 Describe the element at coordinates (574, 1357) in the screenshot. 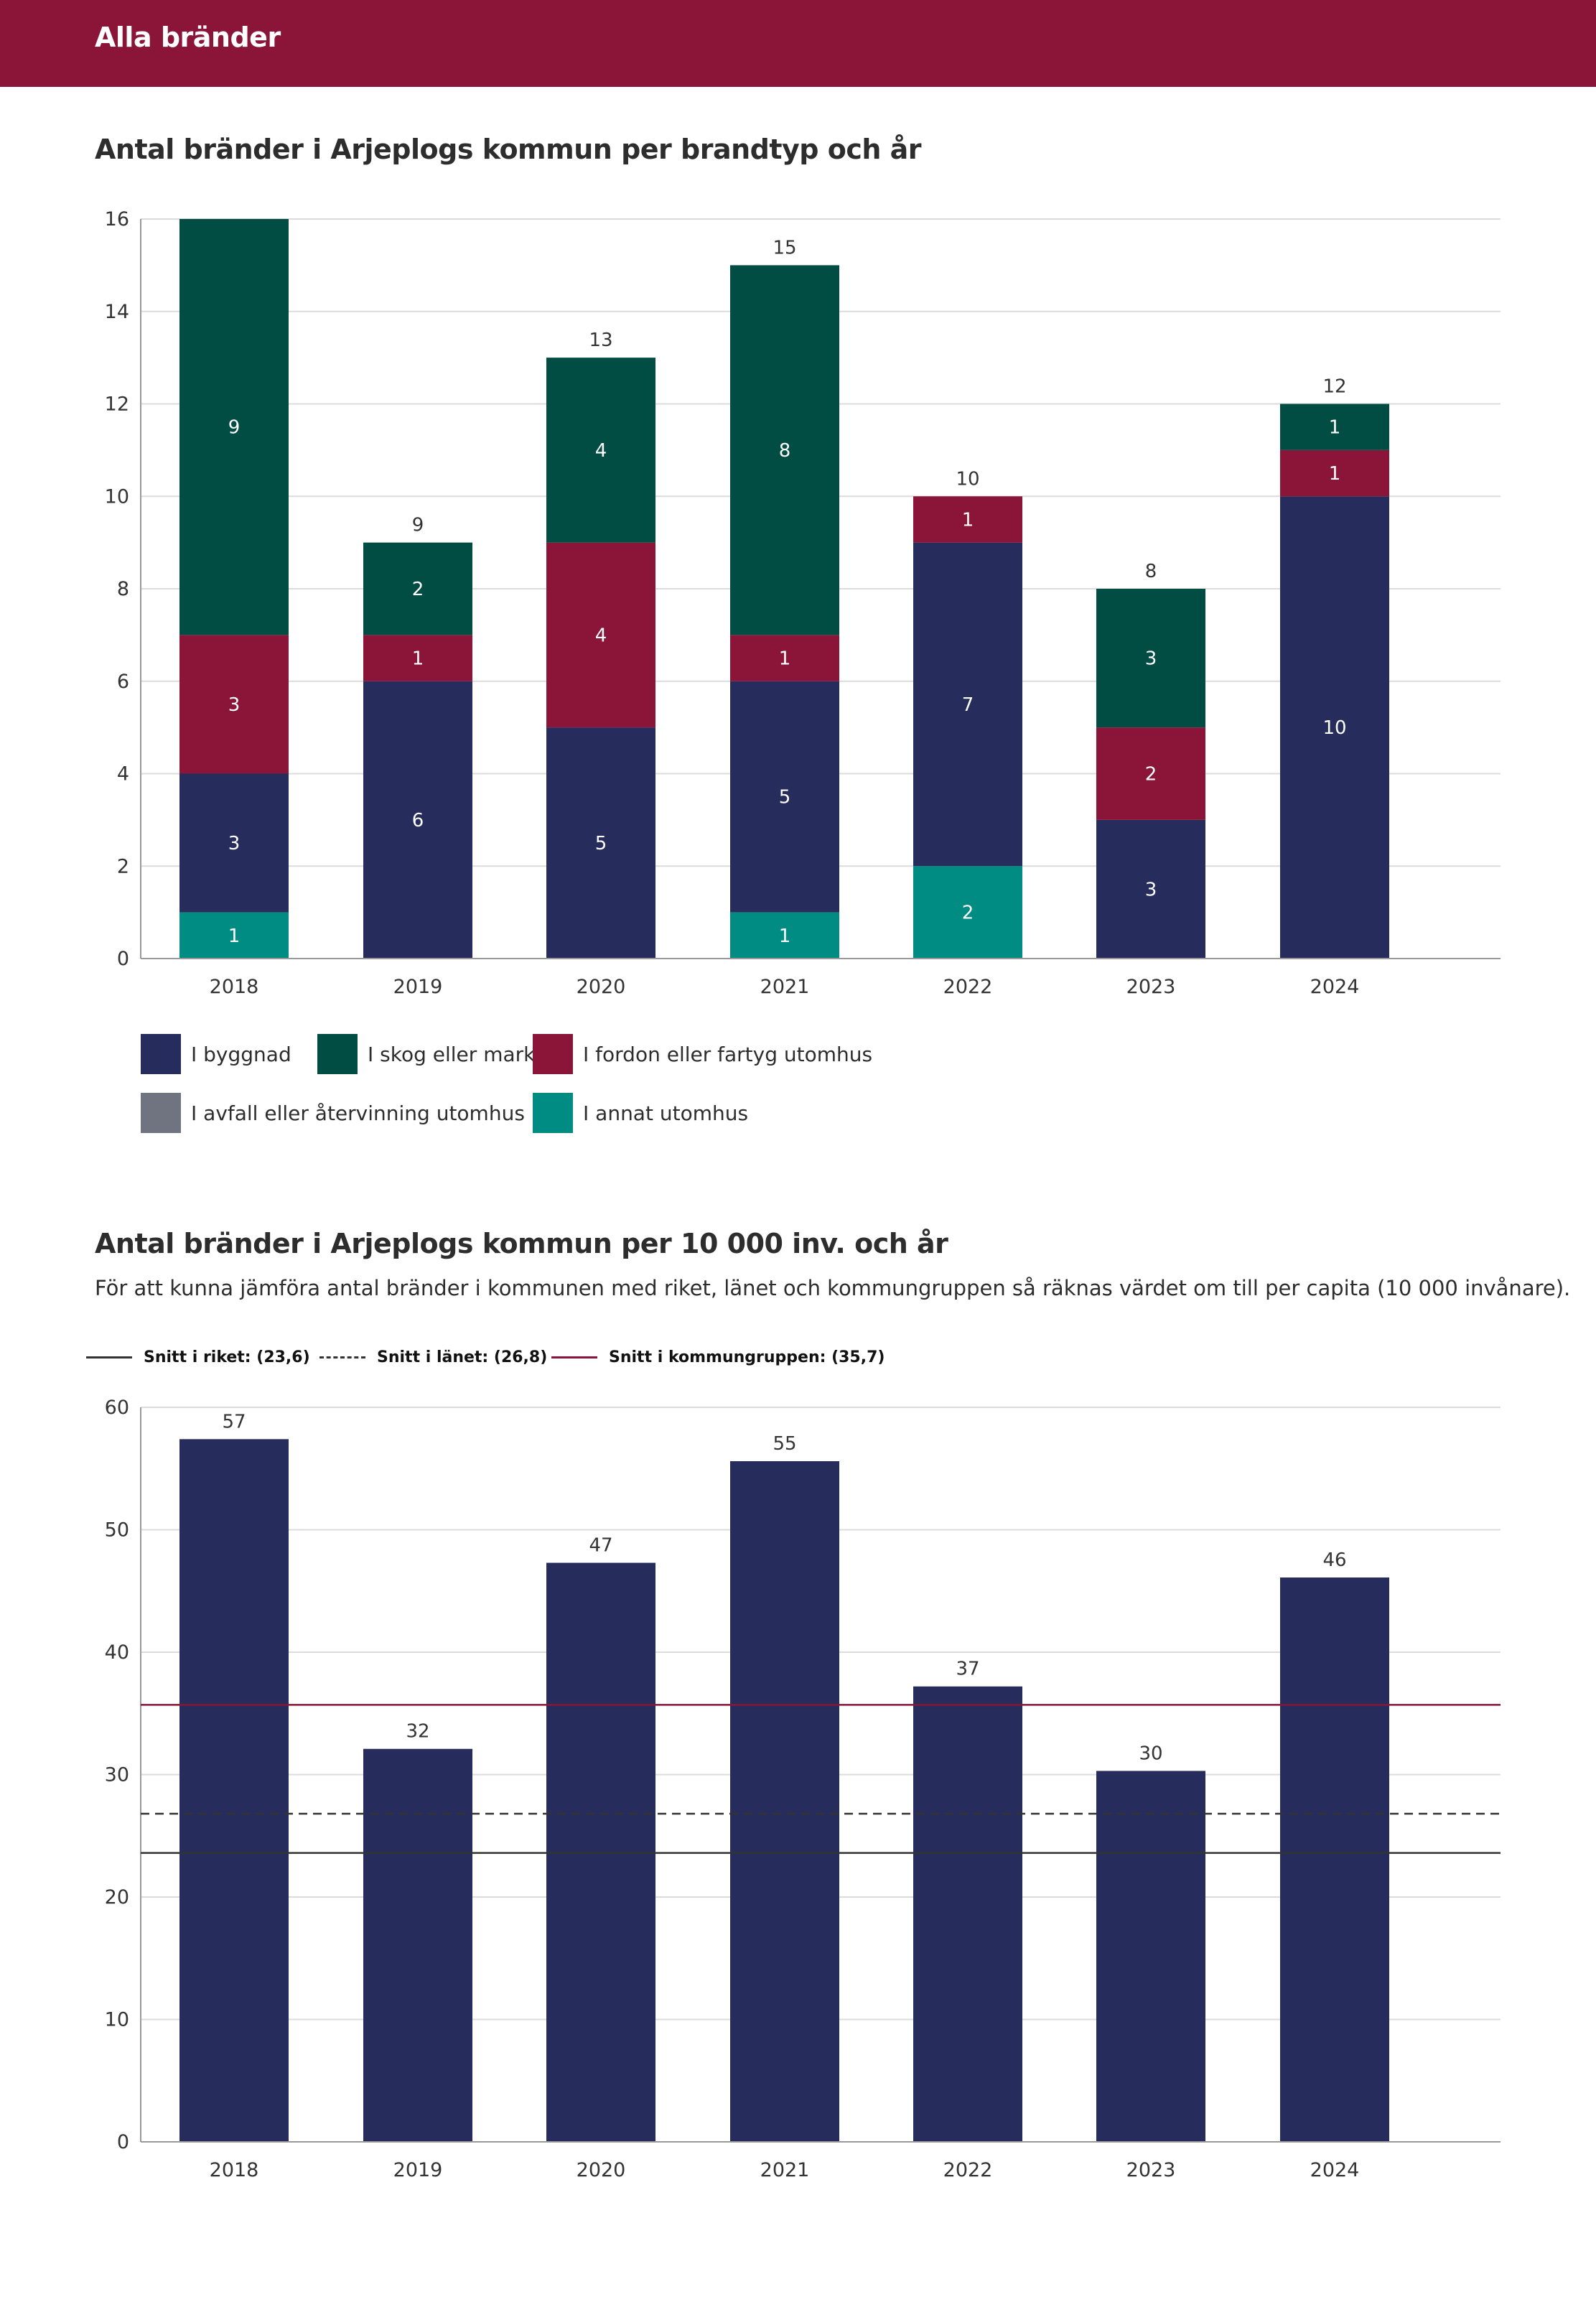

I see `legend-line-kommungruppen` at that location.